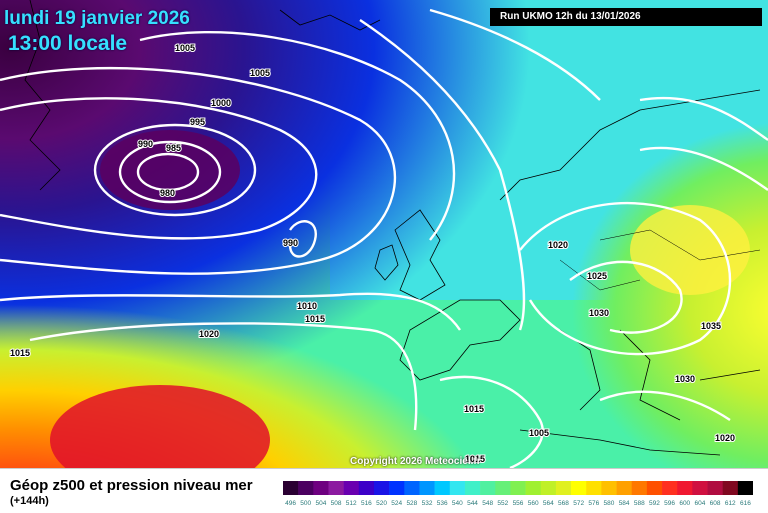 Image resolution: width=768 pixels, height=513 pixels. What do you see at coordinates (518, 503) in the screenshot?
I see `scale-label: 556` at bounding box center [518, 503].